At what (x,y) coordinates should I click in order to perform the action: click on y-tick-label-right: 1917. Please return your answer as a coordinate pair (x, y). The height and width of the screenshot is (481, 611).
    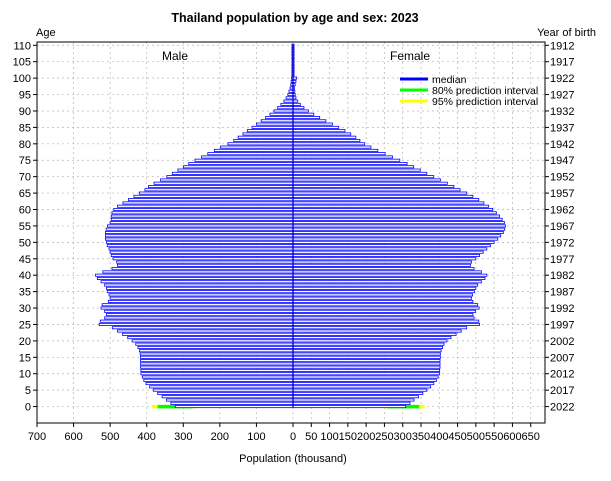
    Looking at the image, I should click on (562, 63).